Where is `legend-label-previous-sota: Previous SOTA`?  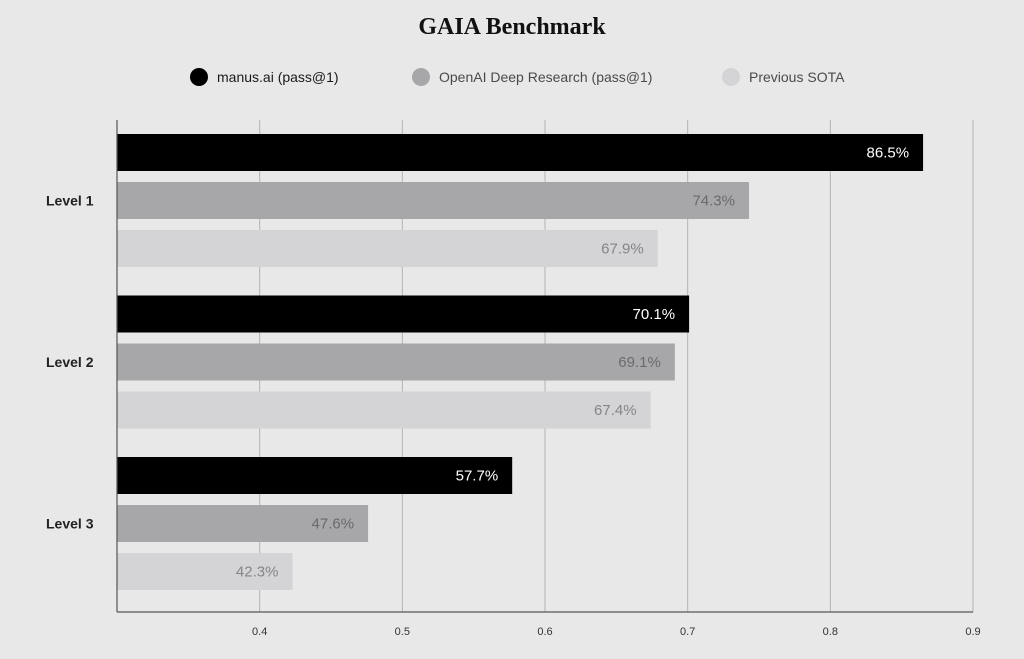 legend-label-previous-sota: Previous SOTA is located at coordinates (797, 77).